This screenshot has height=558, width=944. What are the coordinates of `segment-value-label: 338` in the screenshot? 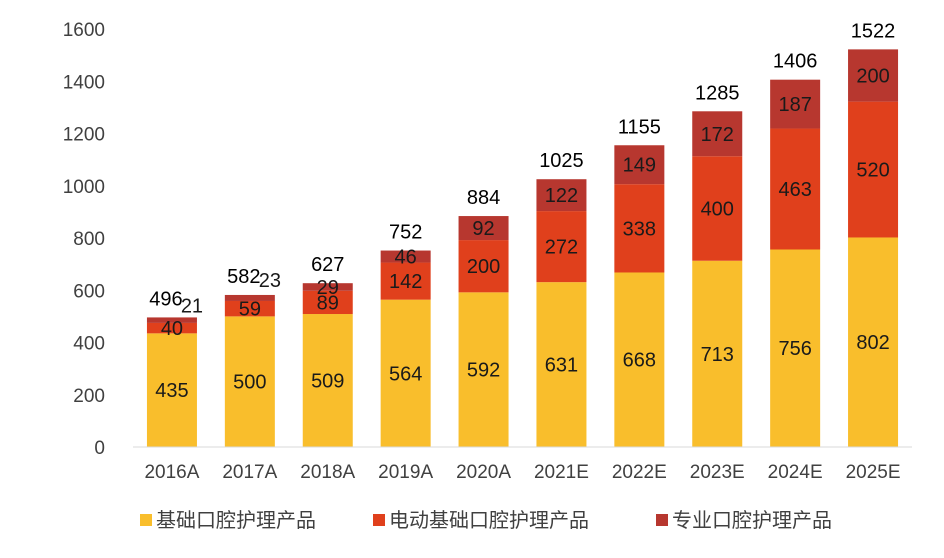 It's located at (639, 229).